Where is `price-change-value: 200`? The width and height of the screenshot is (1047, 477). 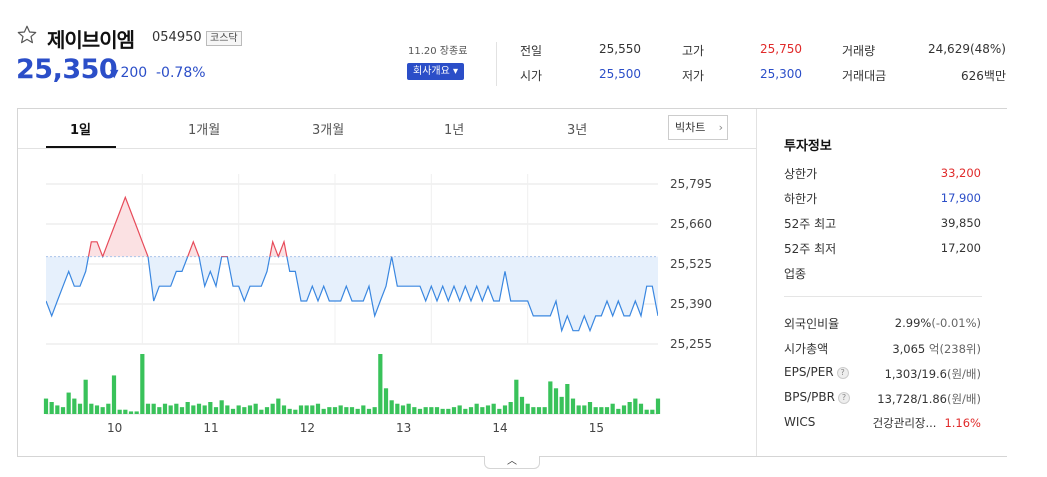
price-change-value: 200 is located at coordinates (134, 73).